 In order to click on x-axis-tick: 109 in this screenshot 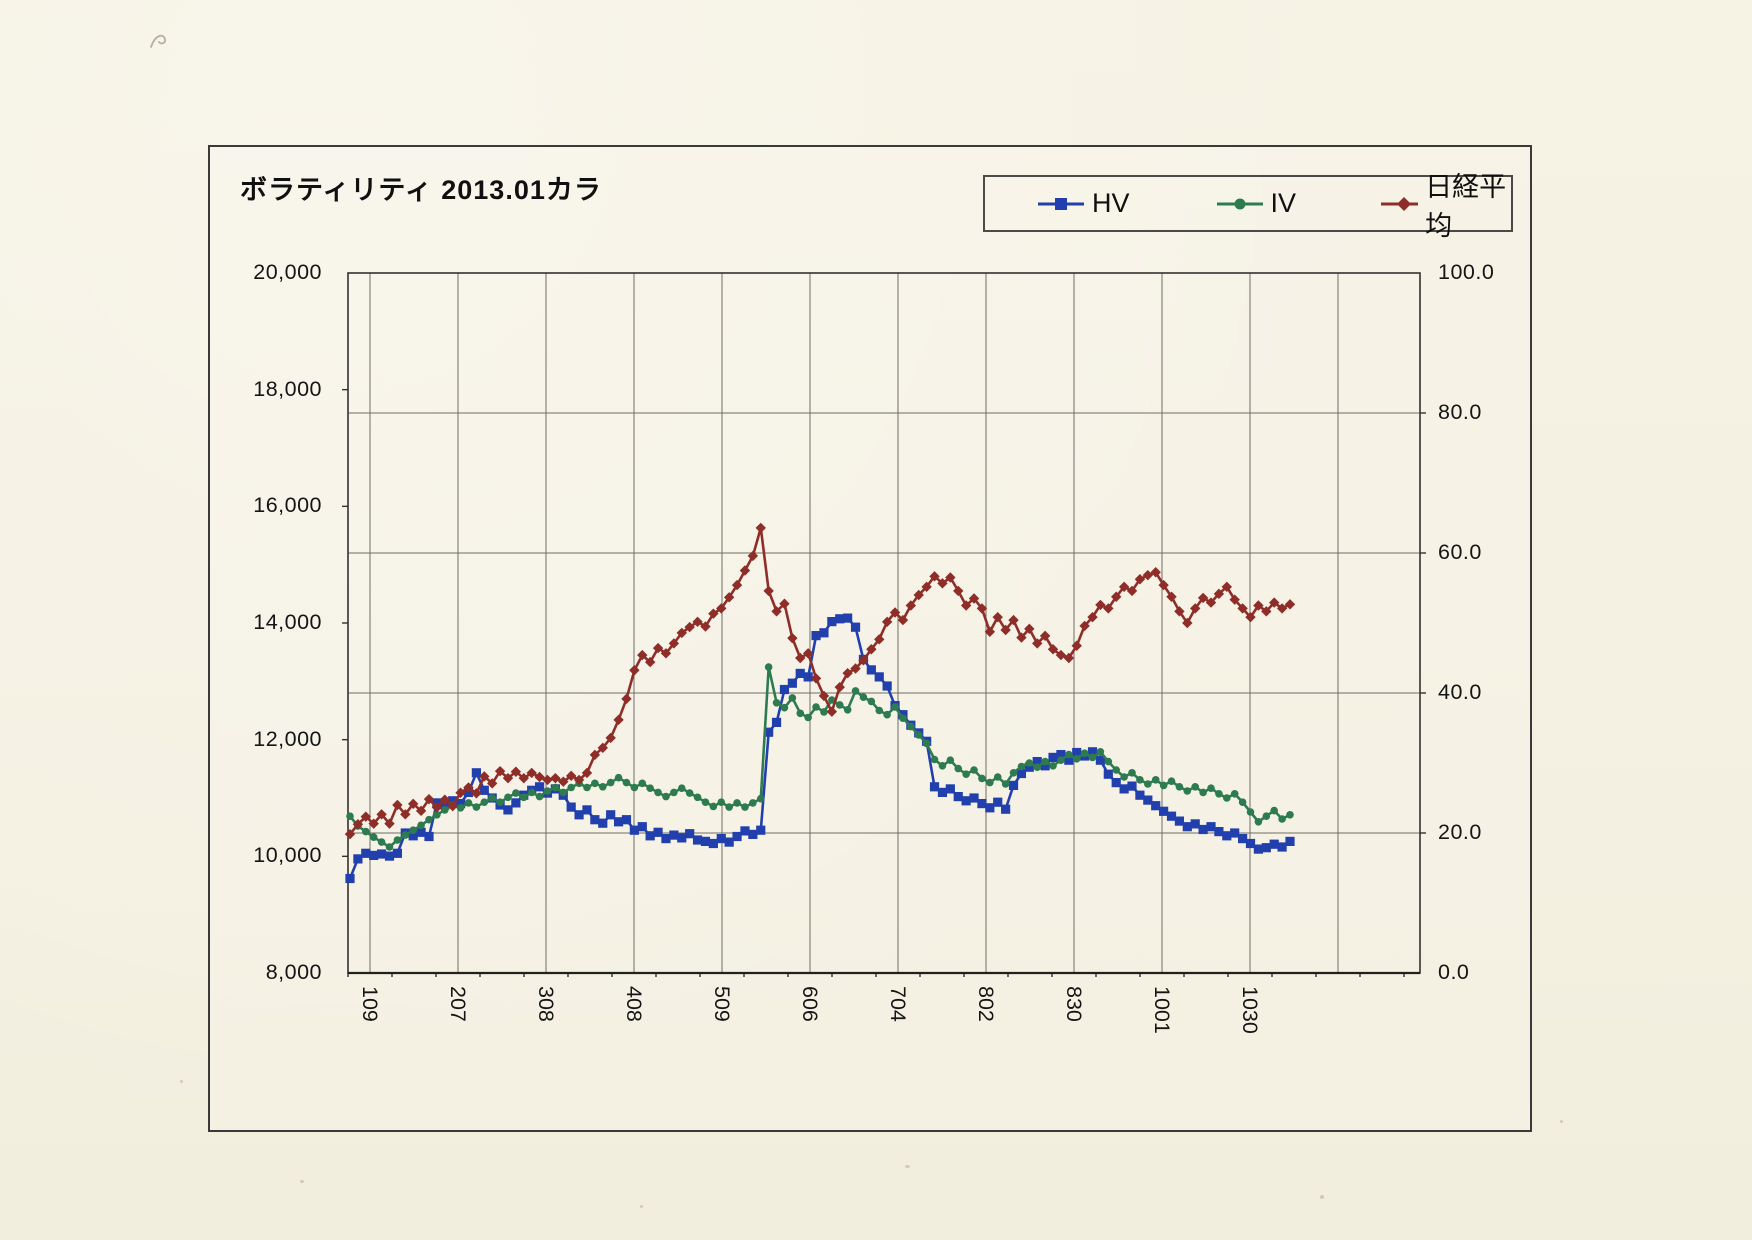, I will do `click(370, 1004)`.